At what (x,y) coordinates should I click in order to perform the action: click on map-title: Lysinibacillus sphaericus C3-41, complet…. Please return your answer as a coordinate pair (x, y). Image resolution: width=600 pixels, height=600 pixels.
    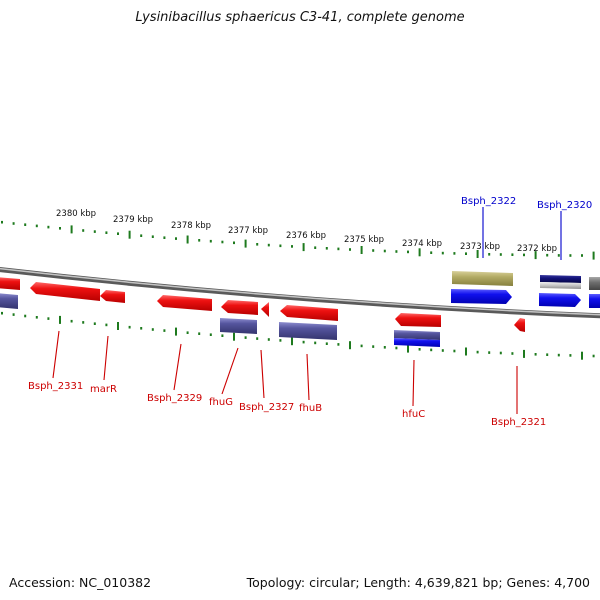
    Looking at the image, I should click on (300, 17).